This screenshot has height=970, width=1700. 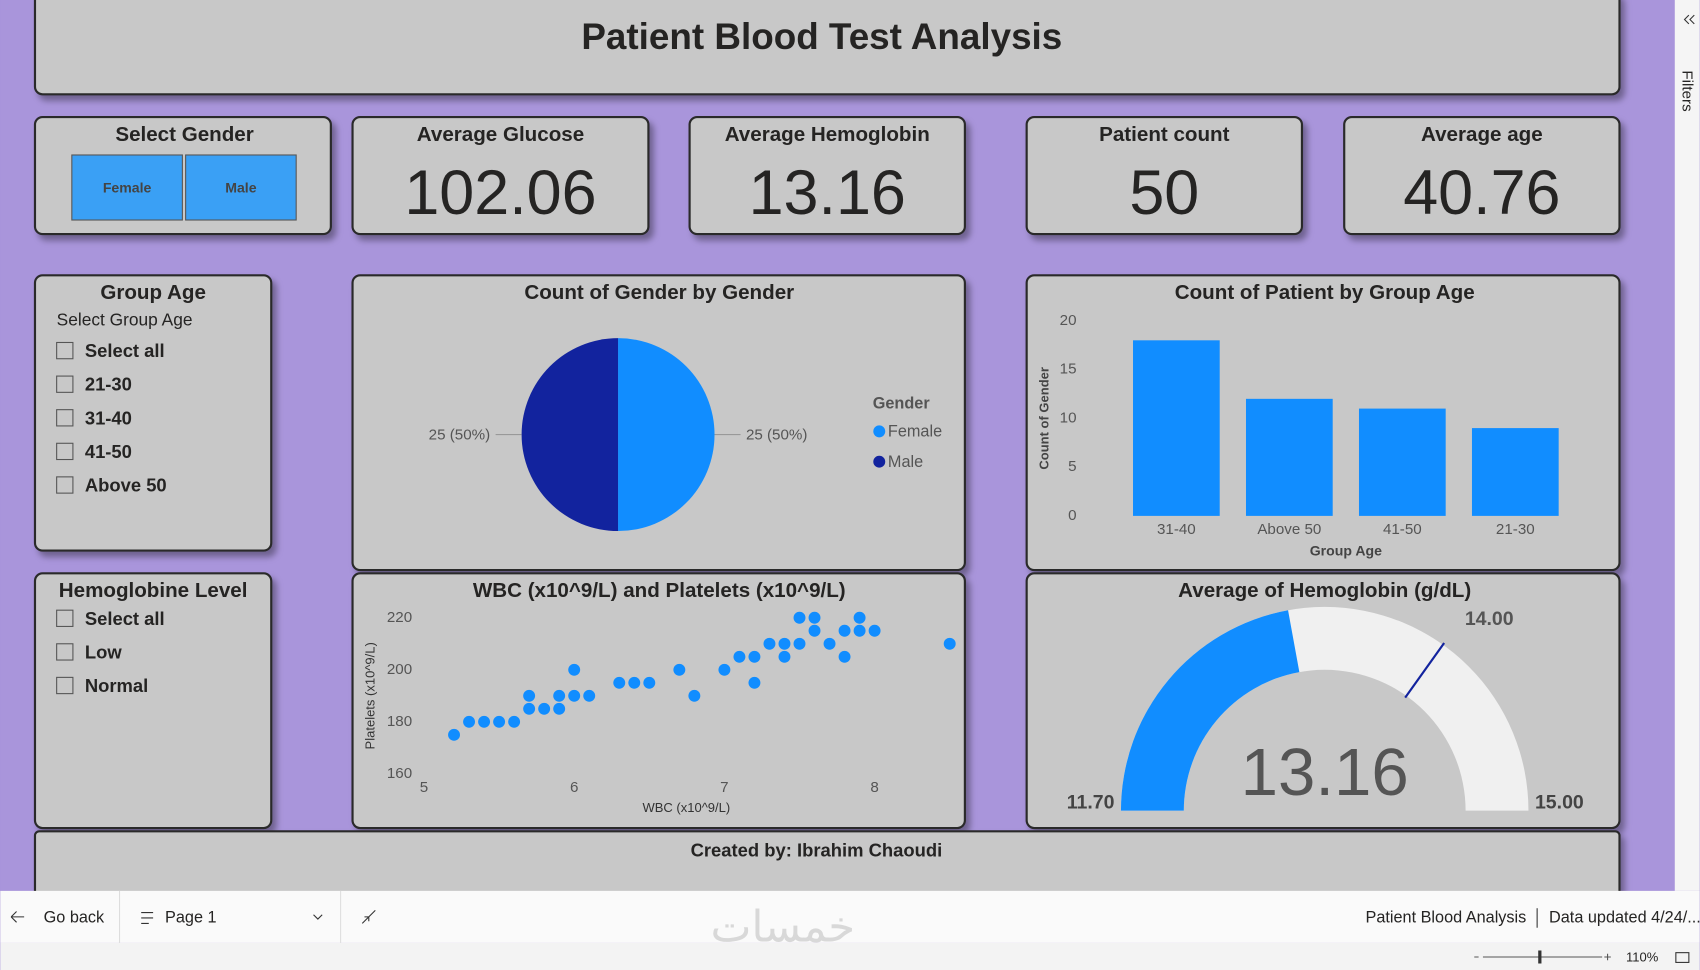 What do you see at coordinates (424, 787) in the screenshot?
I see `x-tick-label: 5` at bounding box center [424, 787].